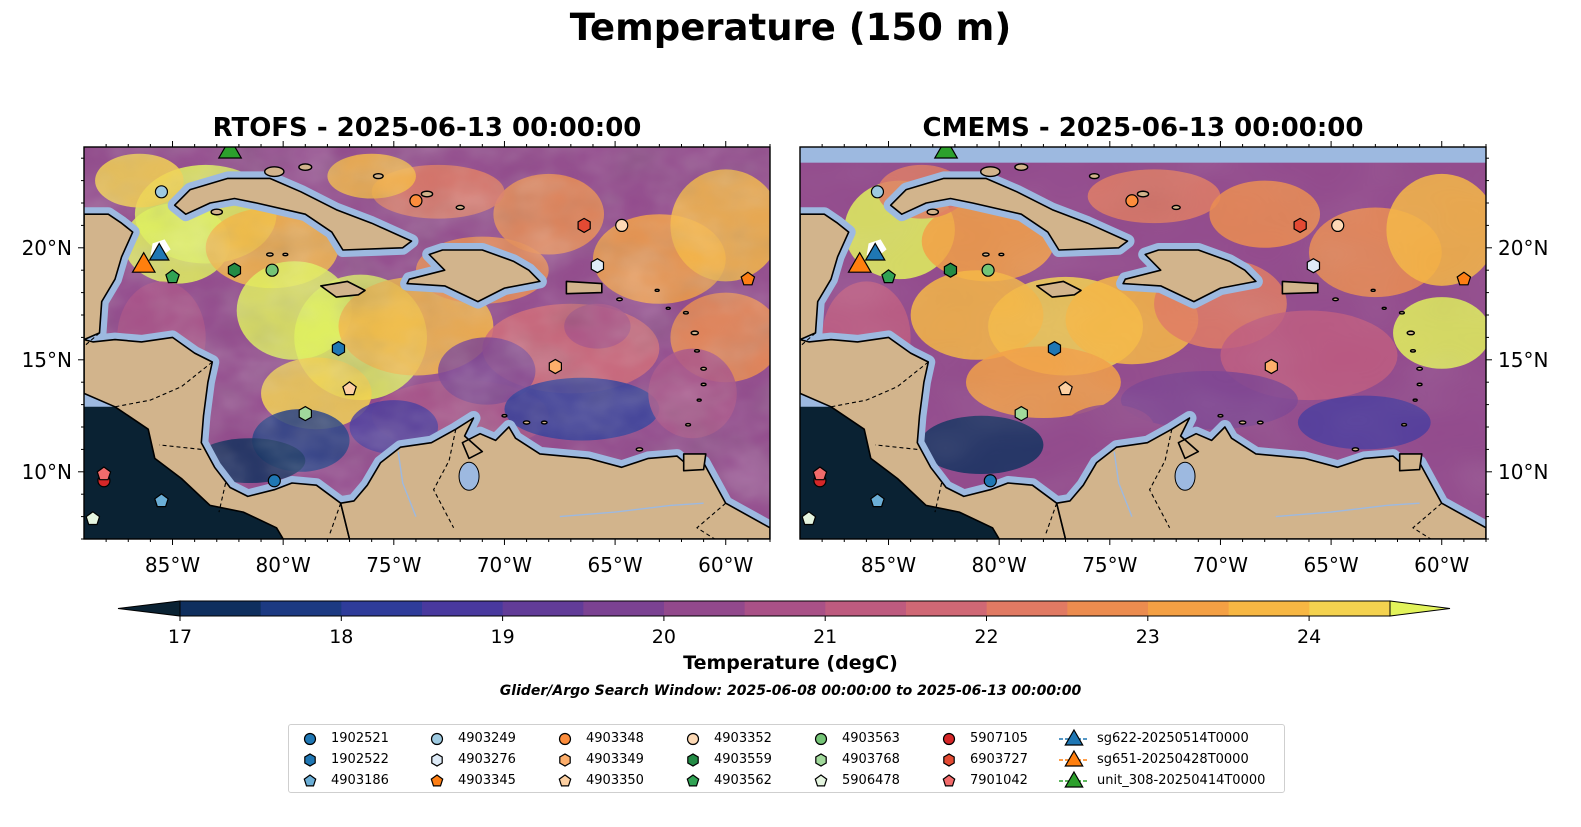 The image size is (1581, 827). What do you see at coordinates (1220, 565) in the screenshot?
I see `lon-tick-label: 70°W` at bounding box center [1220, 565].